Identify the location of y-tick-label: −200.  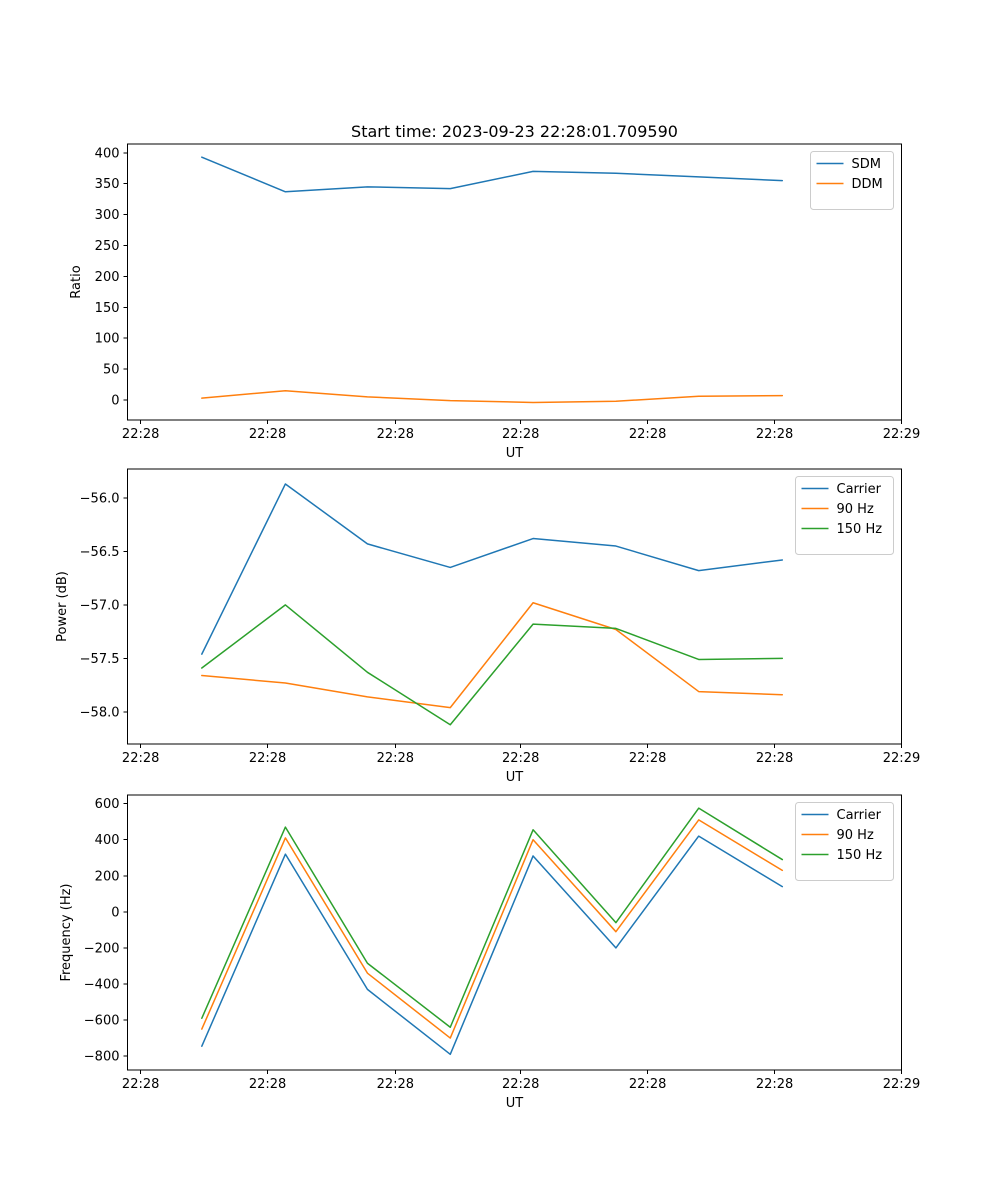
(102, 948).